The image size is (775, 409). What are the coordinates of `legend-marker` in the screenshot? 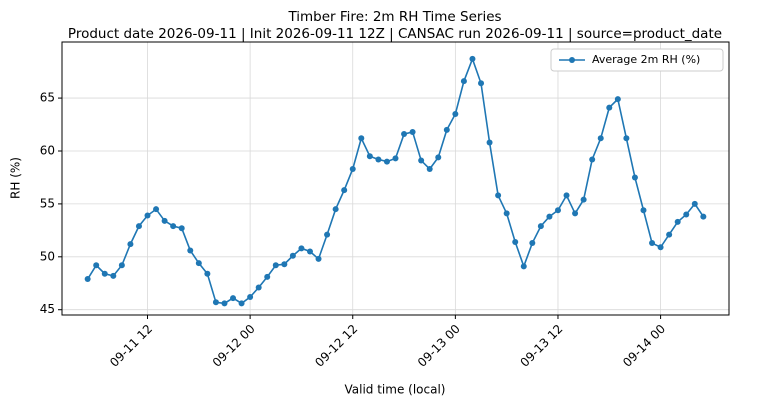 It's located at (572, 60).